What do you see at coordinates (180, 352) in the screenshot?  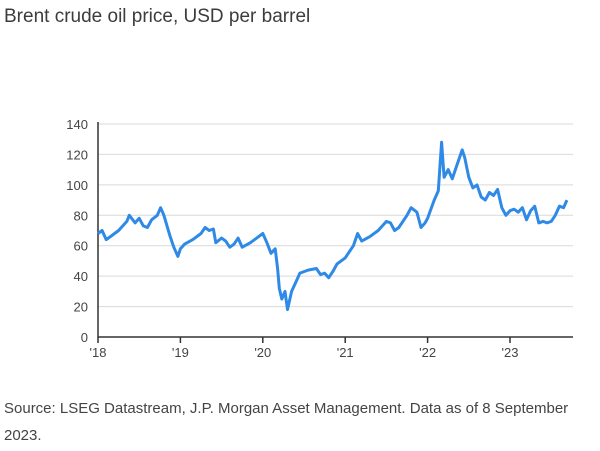 I see `x-tick-label: '19` at bounding box center [180, 352].